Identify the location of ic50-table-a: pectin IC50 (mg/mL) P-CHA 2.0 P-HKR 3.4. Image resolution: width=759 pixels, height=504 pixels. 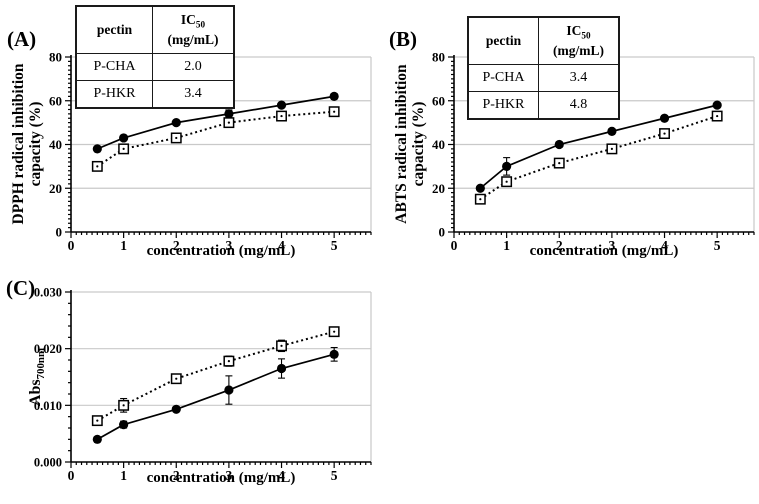
(155, 57).